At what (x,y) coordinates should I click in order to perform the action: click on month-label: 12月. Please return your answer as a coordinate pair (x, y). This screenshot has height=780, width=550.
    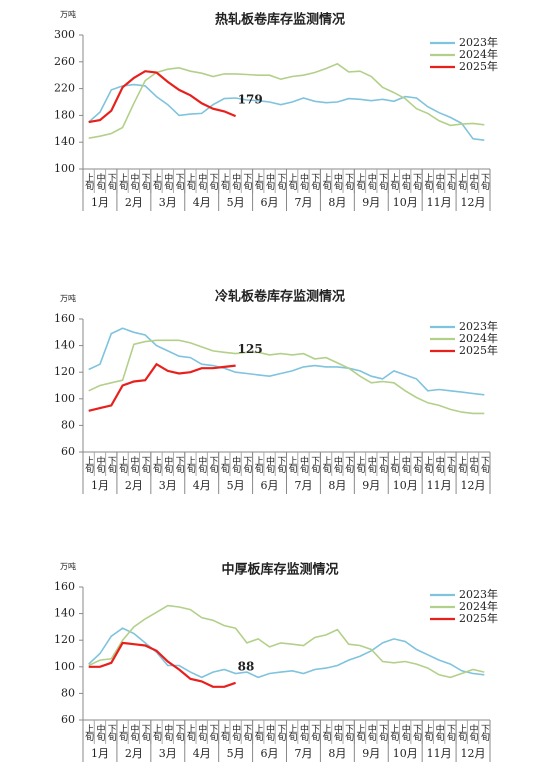
    Looking at the image, I should click on (473, 753).